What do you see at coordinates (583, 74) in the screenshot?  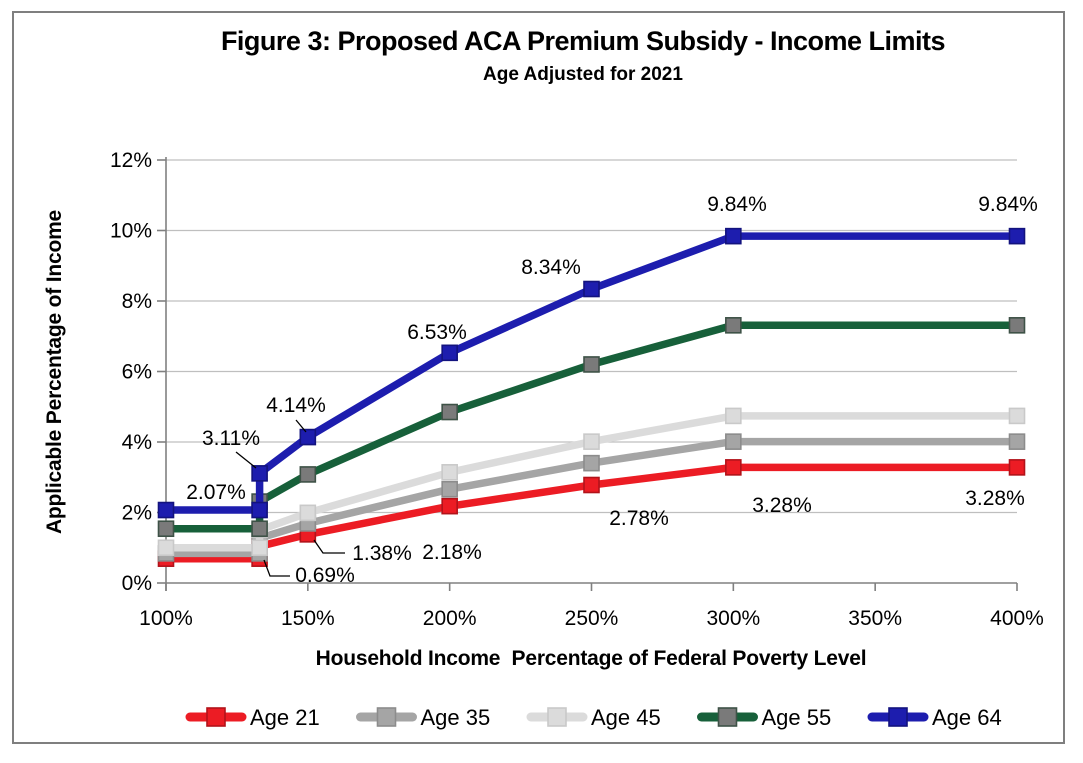 I see `chart-subtitle: Age Adjusted for 2021` at bounding box center [583, 74].